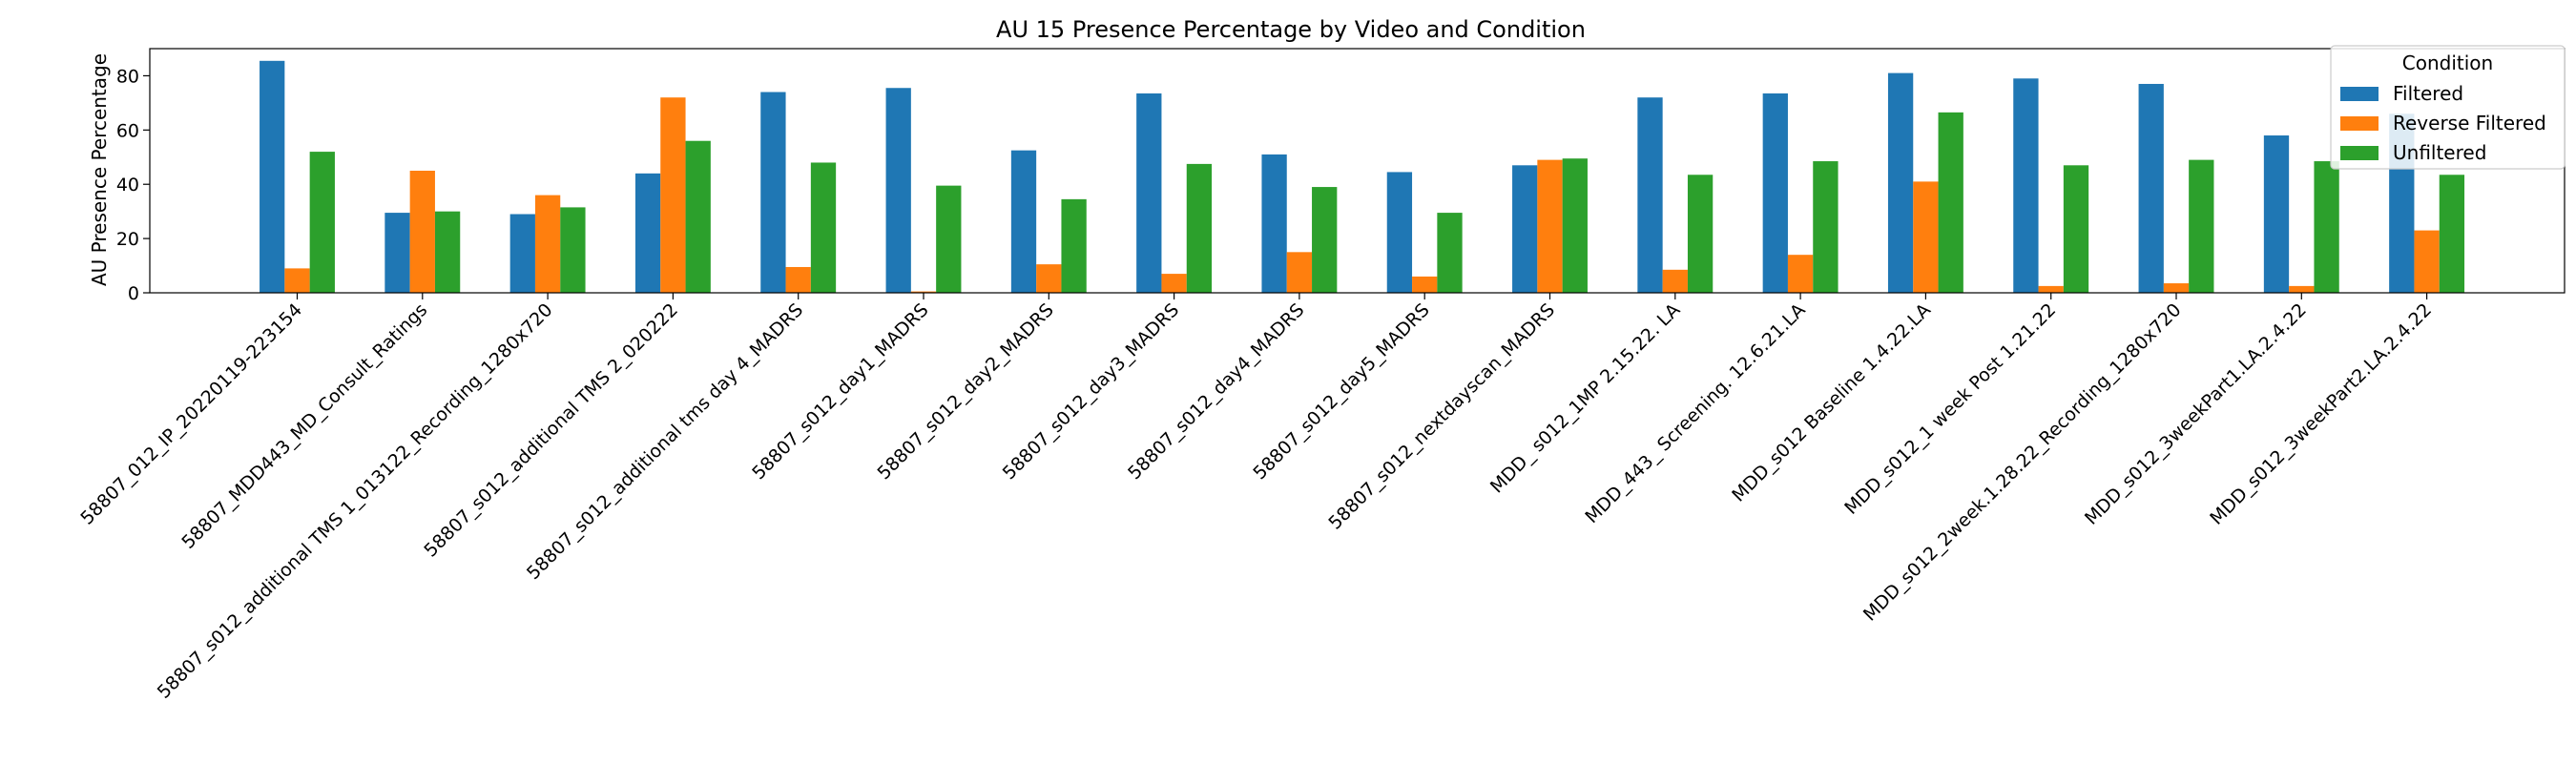  What do you see at coordinates (127, 239) in the screenshot?
I see `y-tick-label: 20` at bounding box center [127, 239].